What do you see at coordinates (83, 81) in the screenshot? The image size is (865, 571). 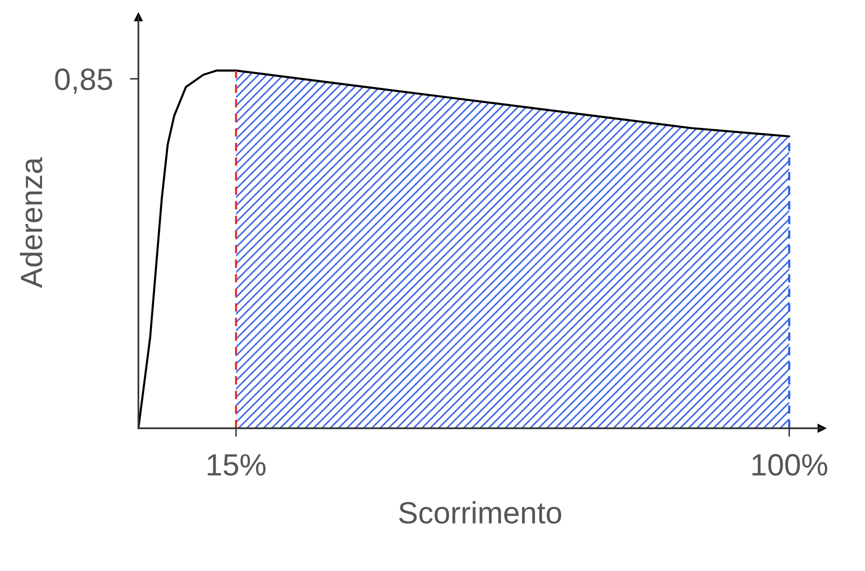 I see `y-tick-label: 0,85` at bounding box center [83, 81].